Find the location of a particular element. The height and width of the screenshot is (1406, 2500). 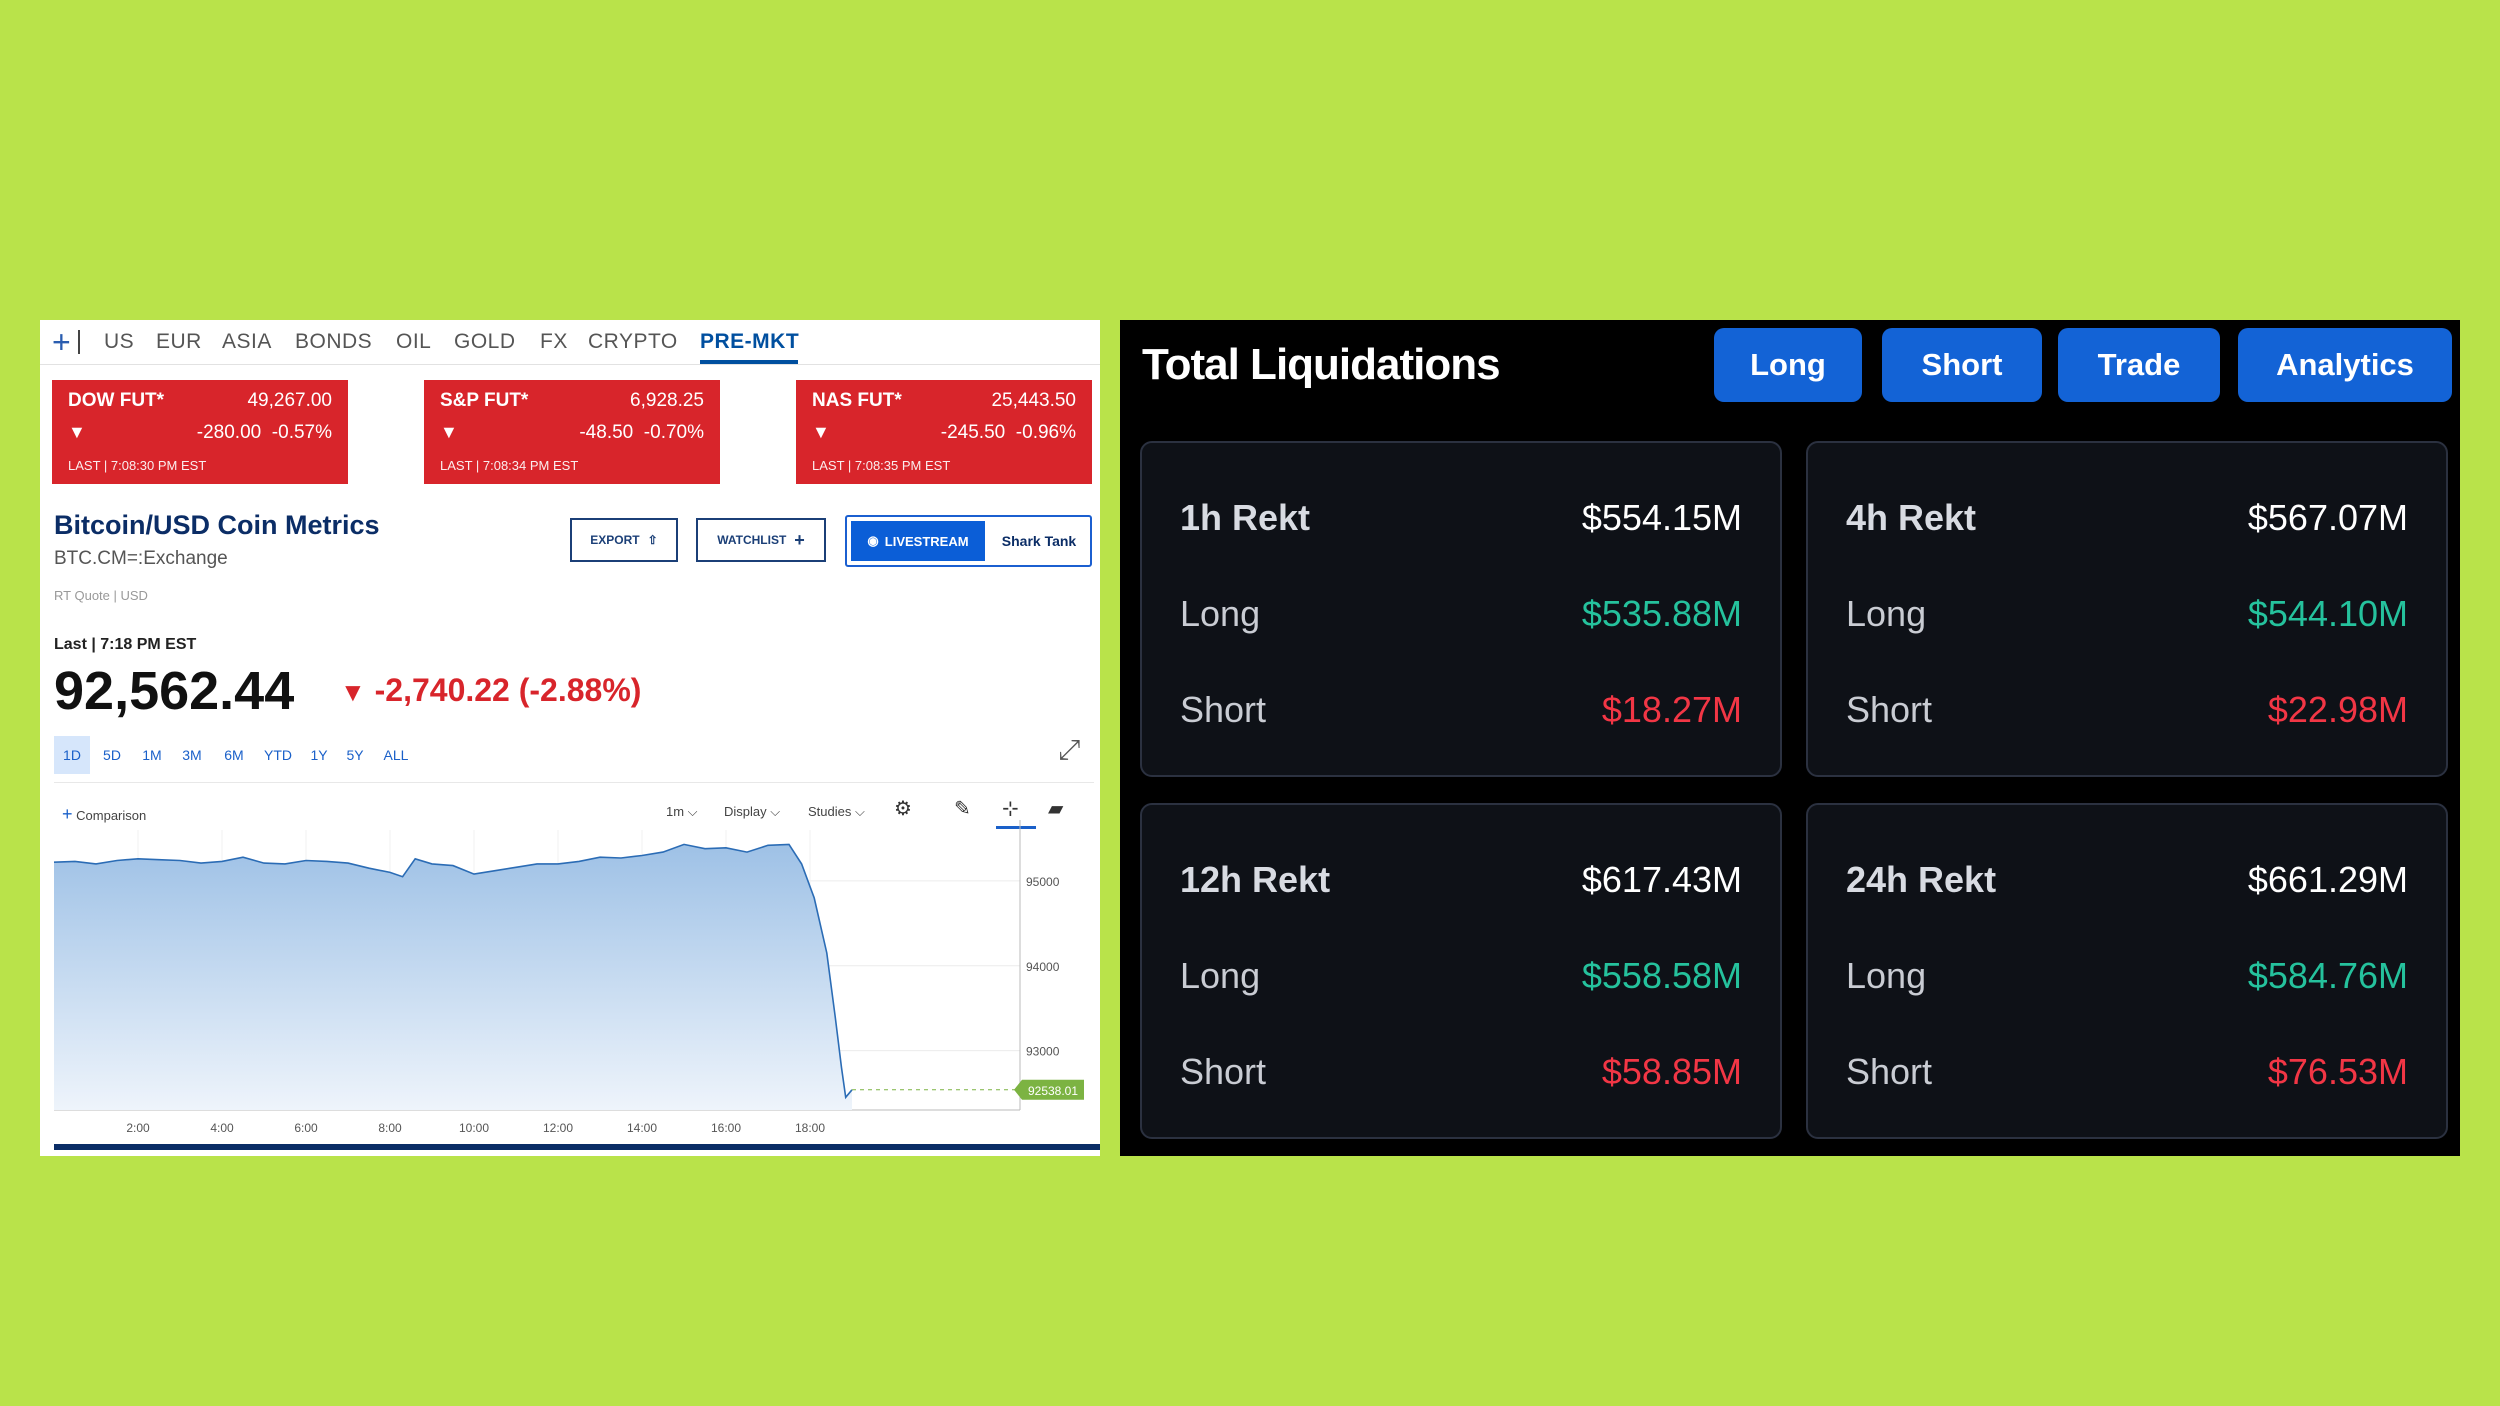

quote-price: 92,562.44 is located at coordinates (174, 691).